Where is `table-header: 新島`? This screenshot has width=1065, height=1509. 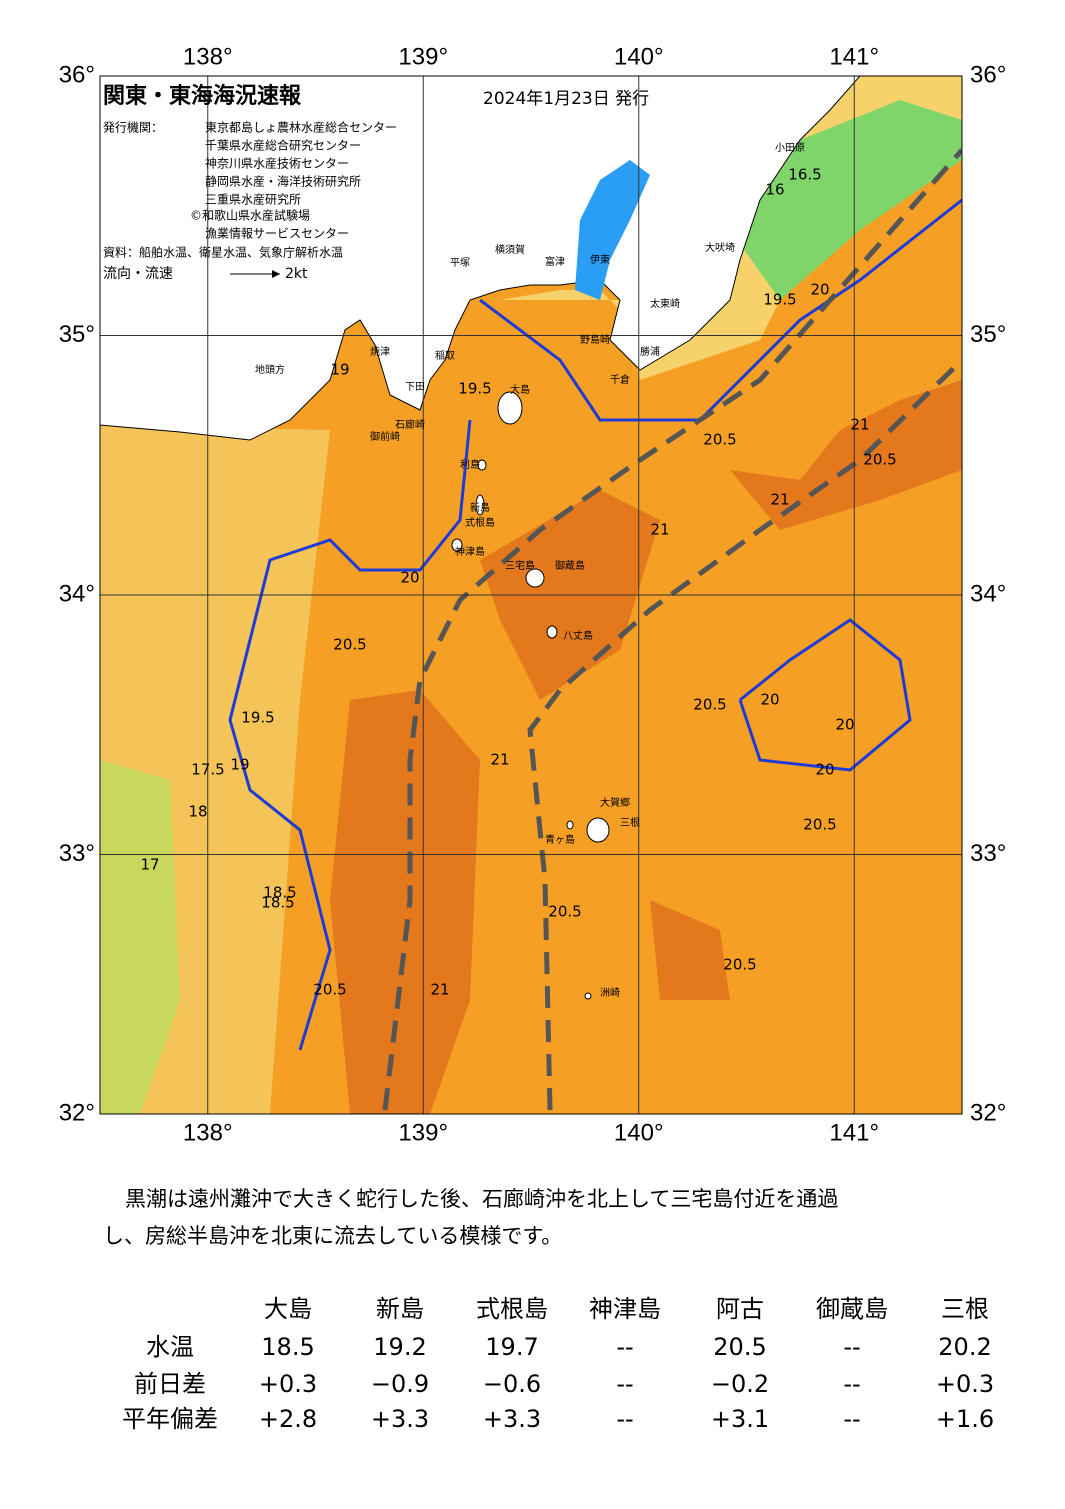 table-header: 新島 is located at coordinates (400, 1309).